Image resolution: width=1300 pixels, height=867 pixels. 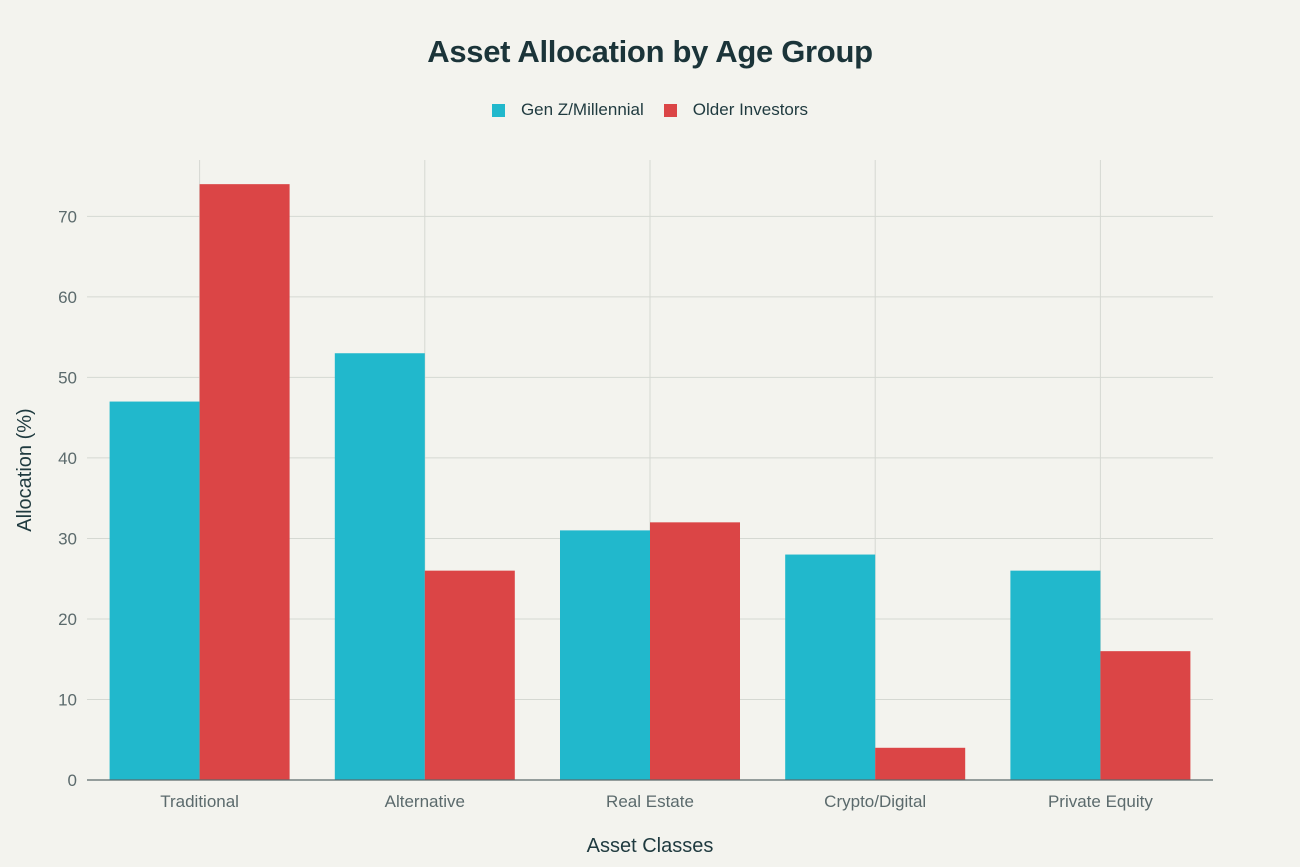 What do you see at coordinates (67, 216) in the screenshot?
I see `y-tick-label: 70` at bounding box center [67, 216].